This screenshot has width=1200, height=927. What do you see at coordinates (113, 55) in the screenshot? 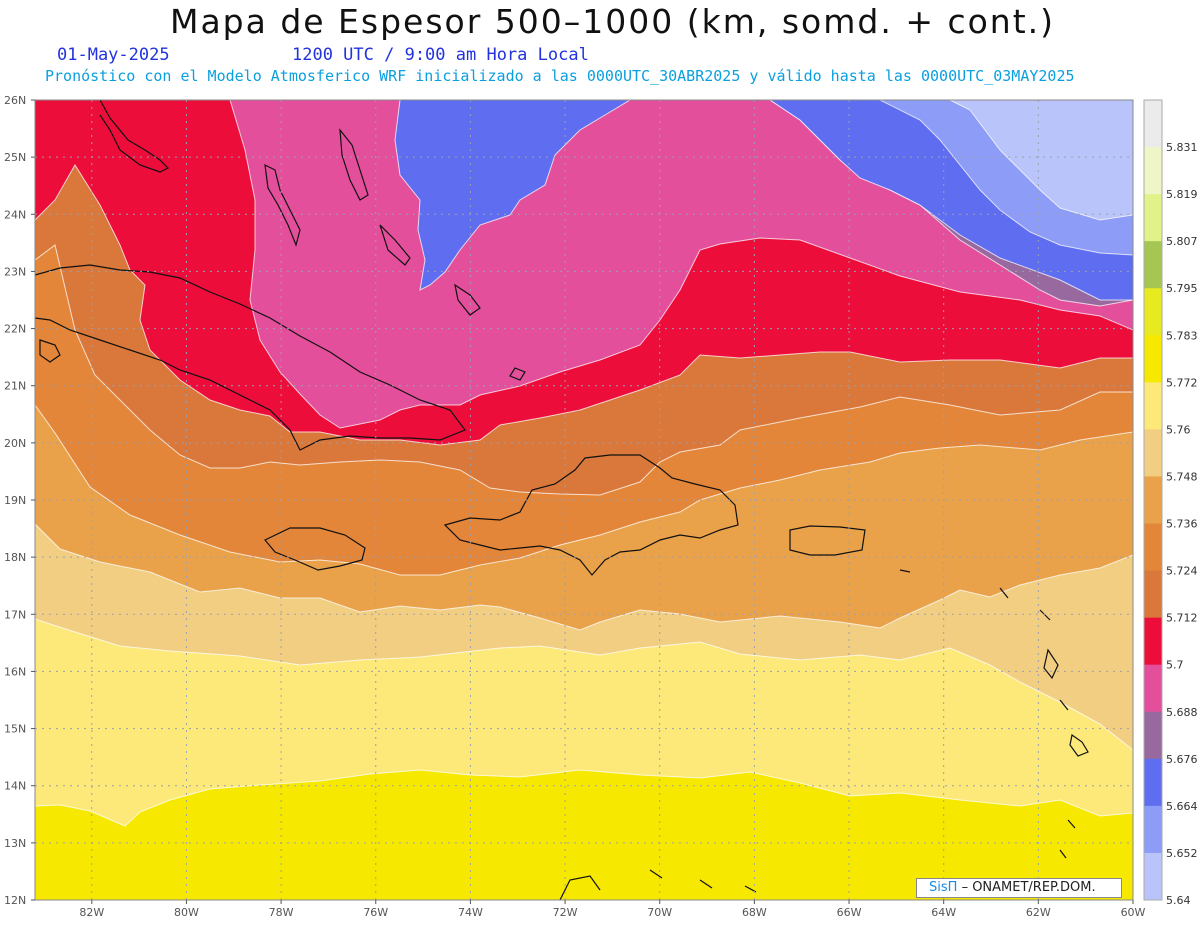
I see `forecast-date: 01-May-2025` at bounding box center [113, 55].